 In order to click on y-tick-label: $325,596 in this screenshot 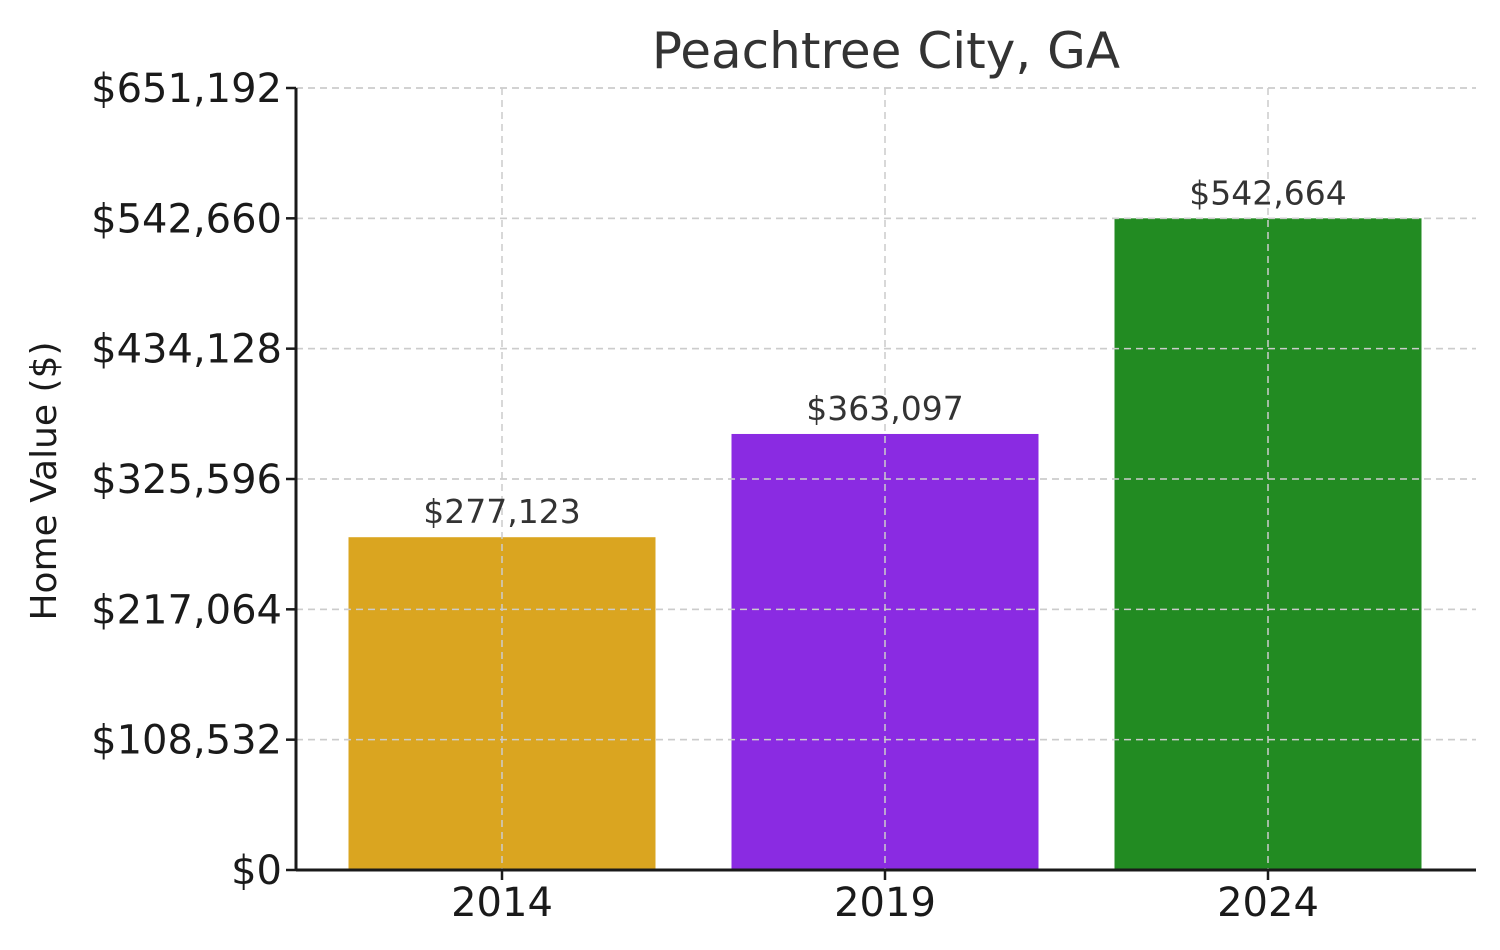, I will do `click(186, 480)`.